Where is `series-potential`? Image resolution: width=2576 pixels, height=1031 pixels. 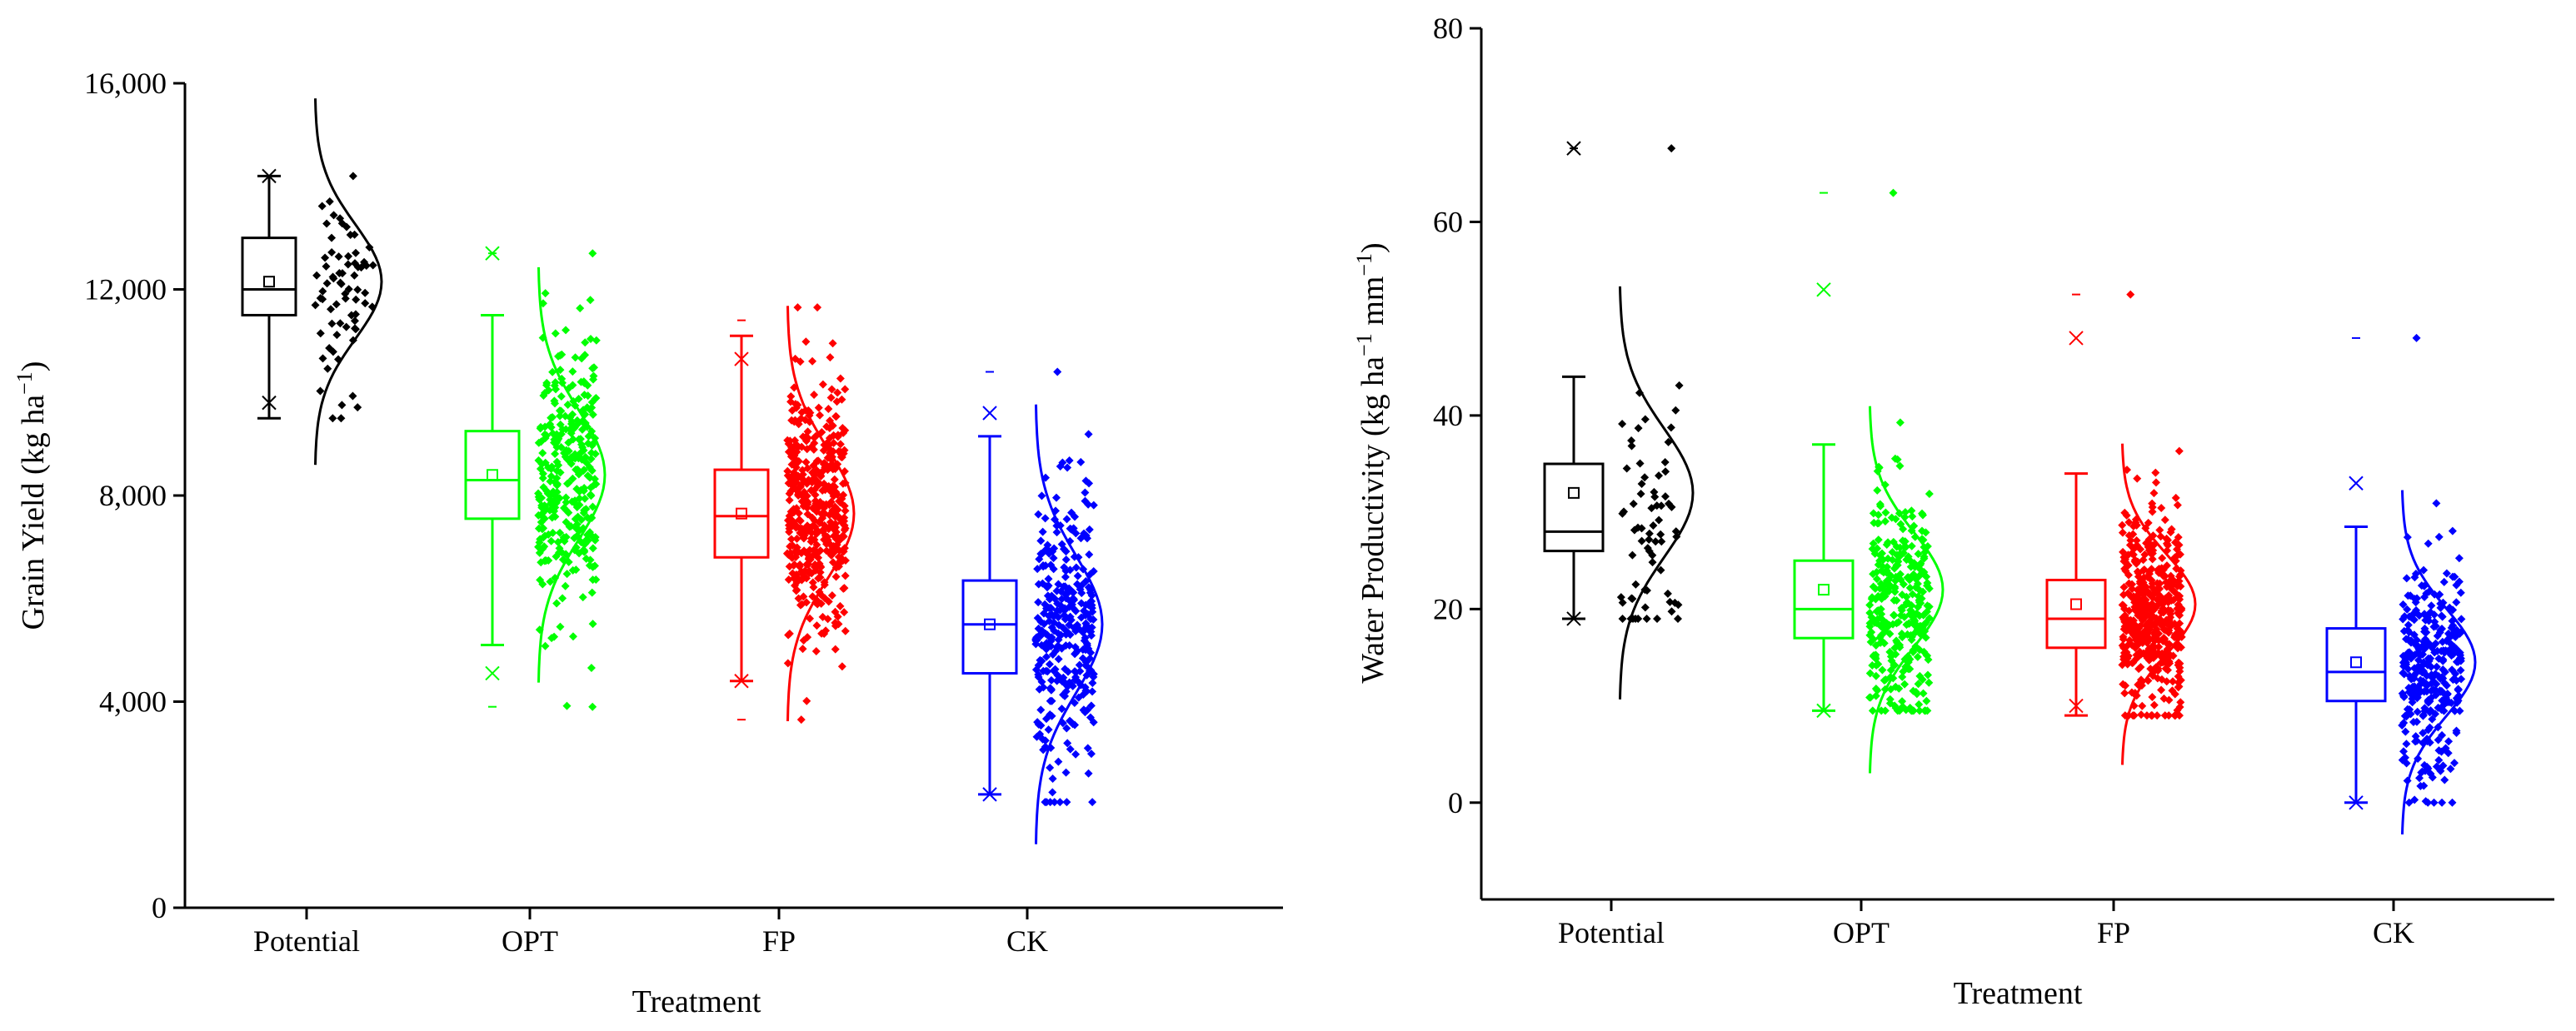 series-potential is located at coordinates (312, 282).